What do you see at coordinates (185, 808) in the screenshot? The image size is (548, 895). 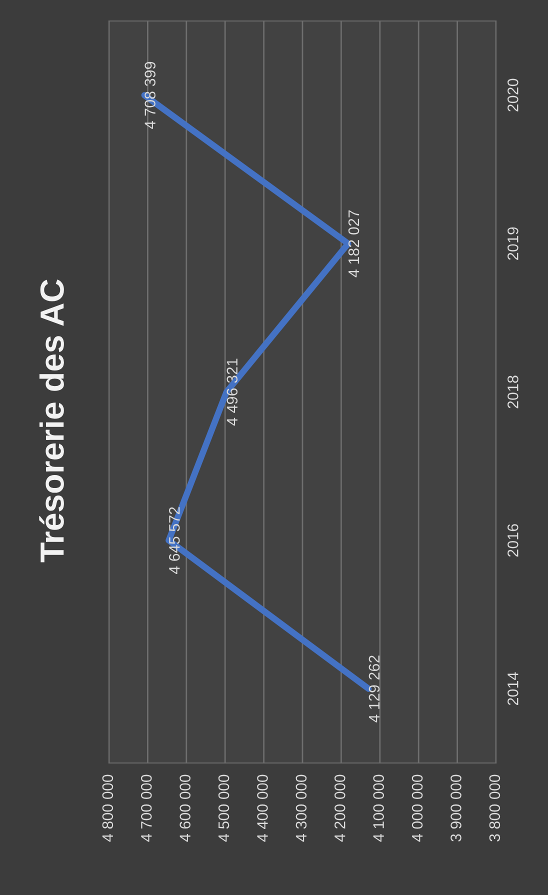 I see `x-tick-label: 4 600 000` at bounding box center [185, 808].